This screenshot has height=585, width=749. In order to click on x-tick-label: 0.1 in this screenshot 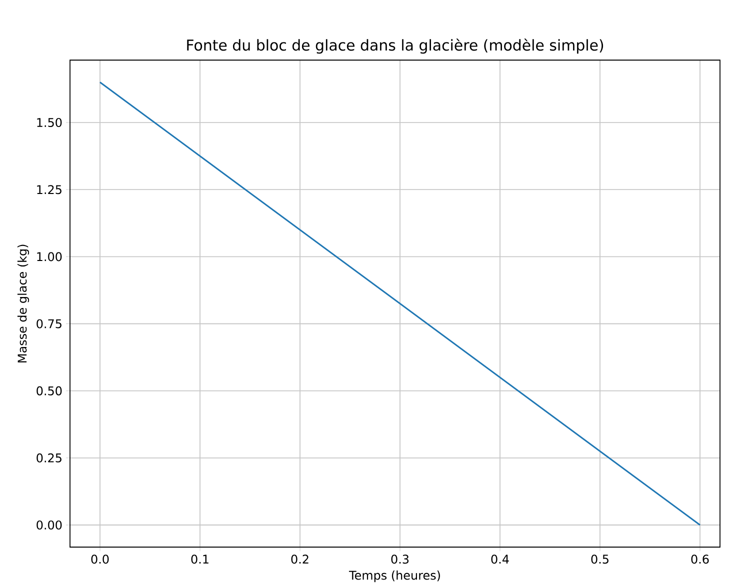, I will do `click(199, 559)`.